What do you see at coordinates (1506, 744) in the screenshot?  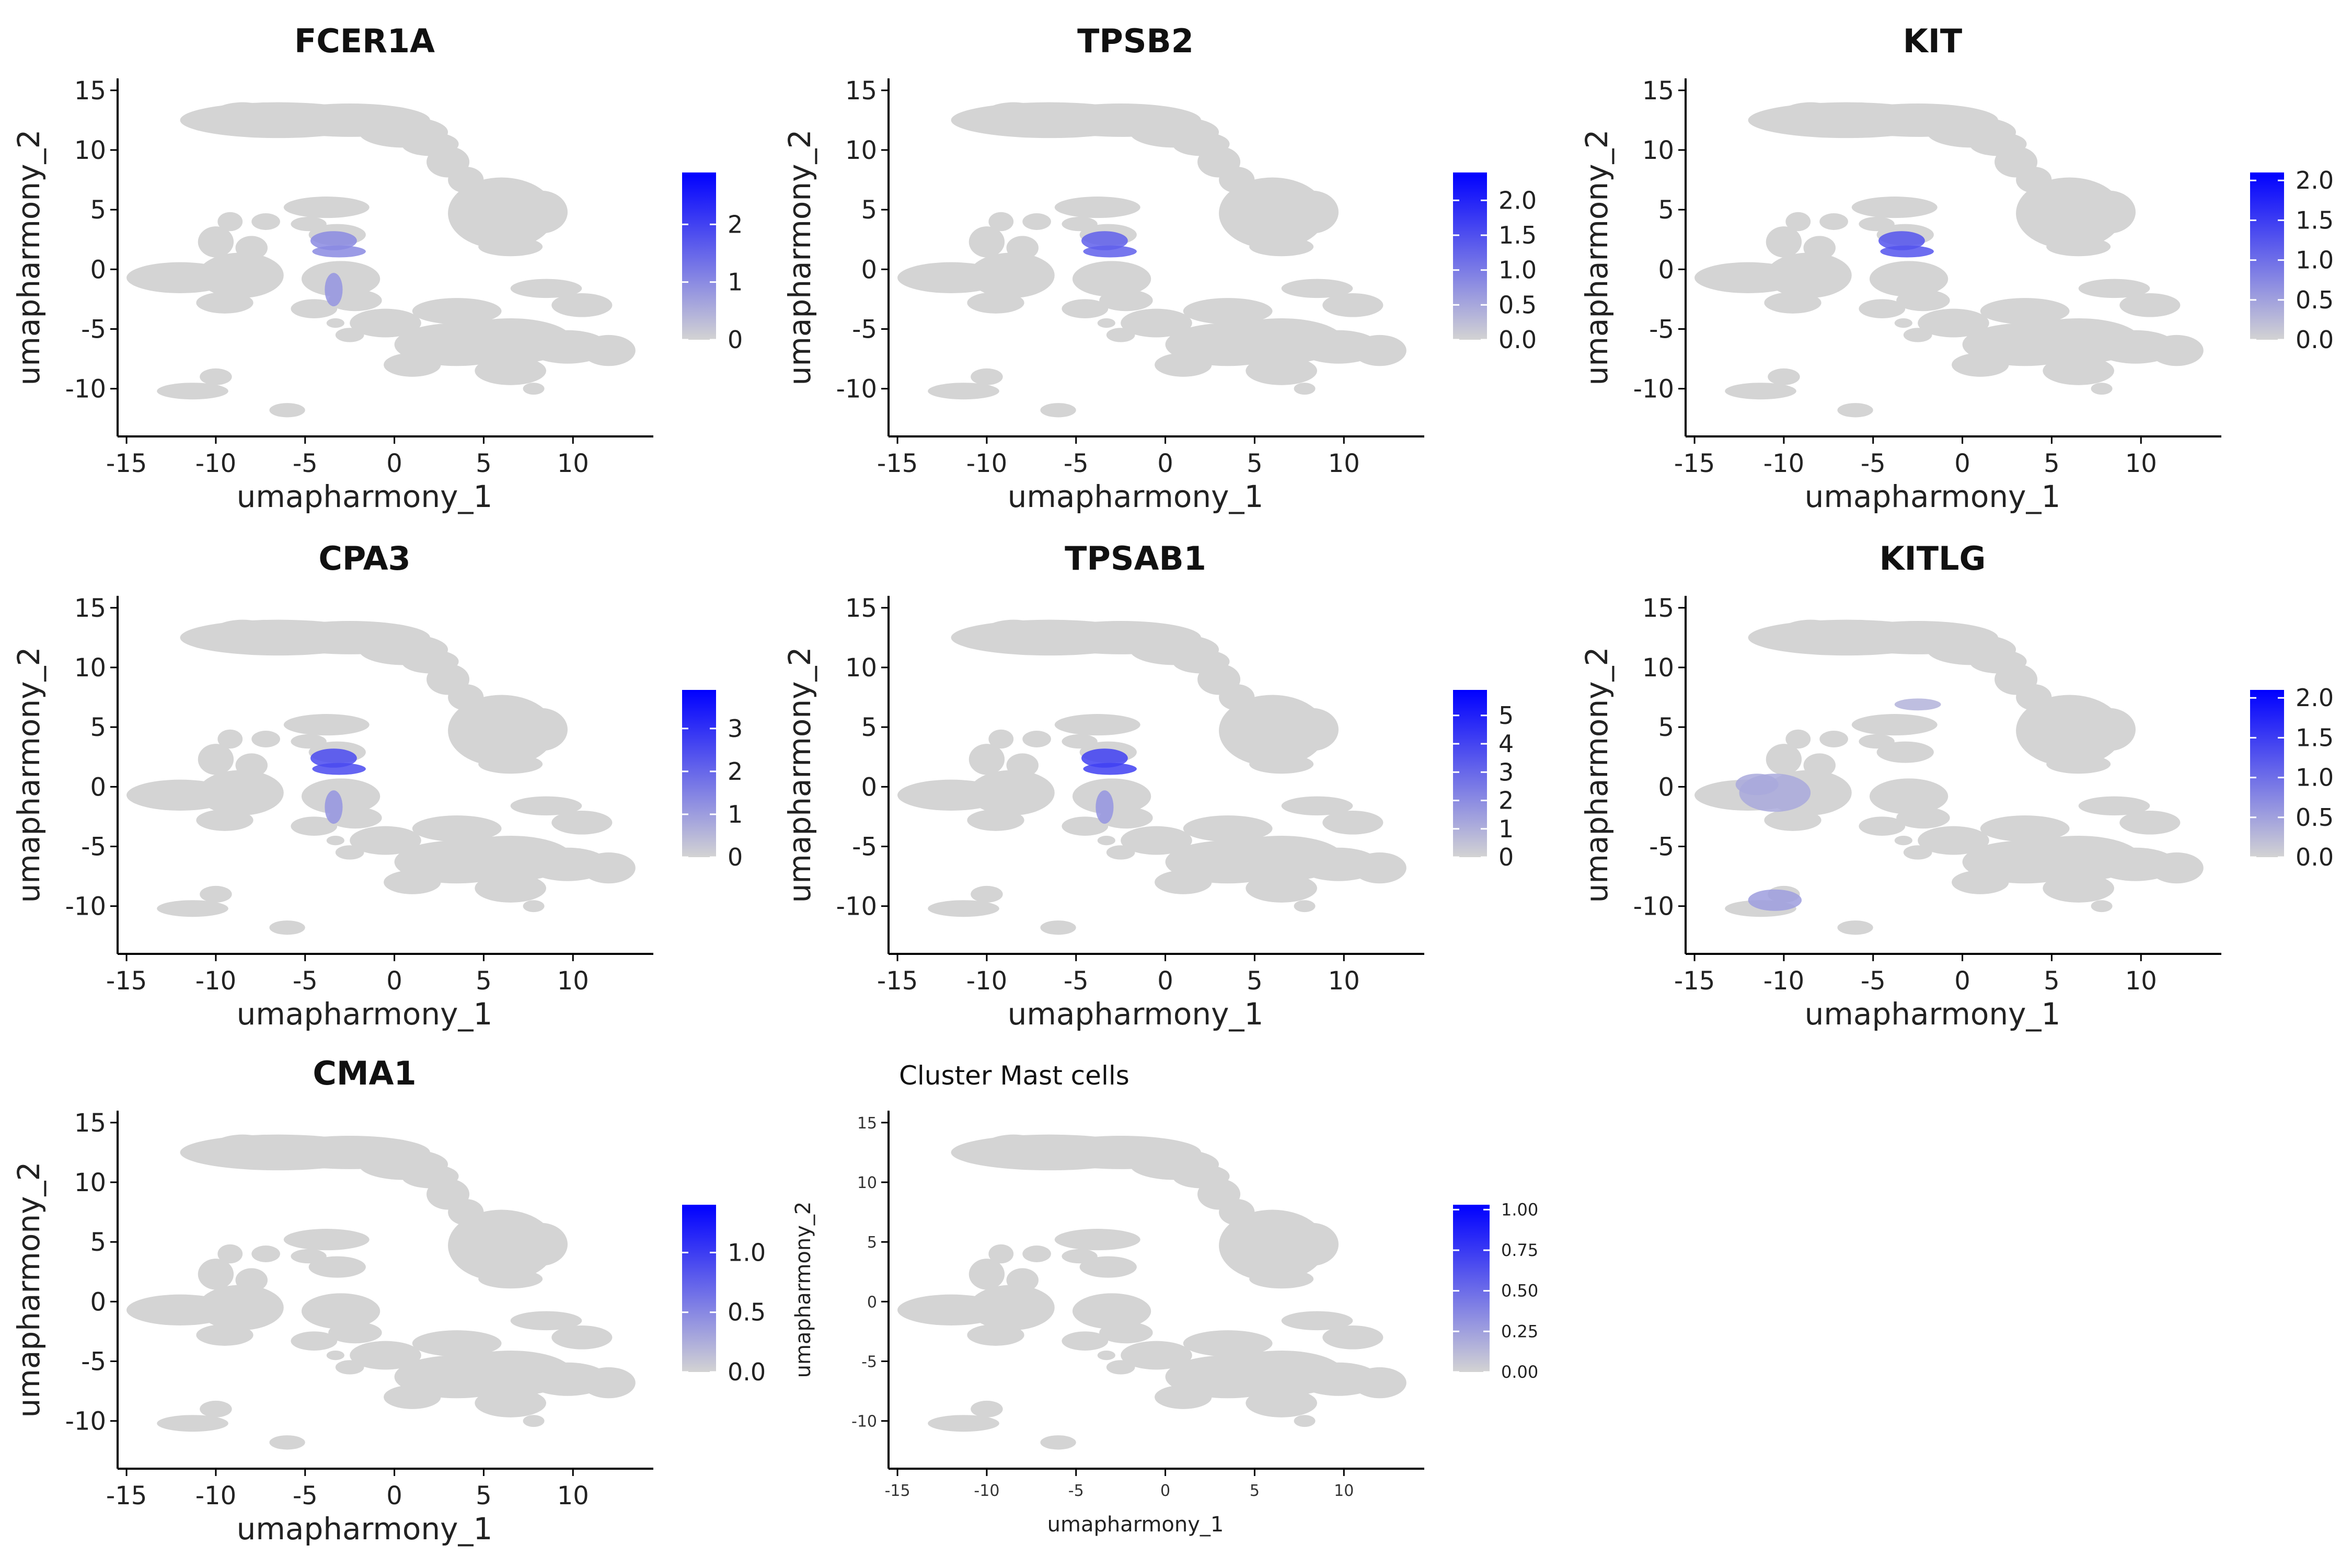 I see `legend-tick-label: 4` at bounding box center [1506, 744].